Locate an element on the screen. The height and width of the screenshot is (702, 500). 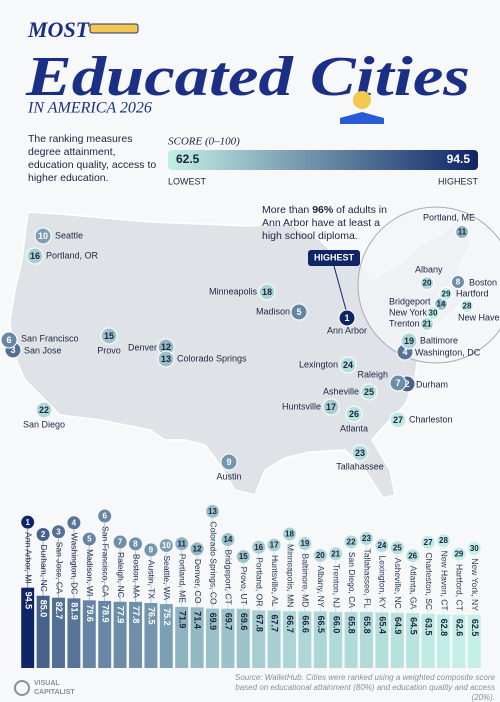
badge-text: HIGHEST is located at coordinates (334, 257).